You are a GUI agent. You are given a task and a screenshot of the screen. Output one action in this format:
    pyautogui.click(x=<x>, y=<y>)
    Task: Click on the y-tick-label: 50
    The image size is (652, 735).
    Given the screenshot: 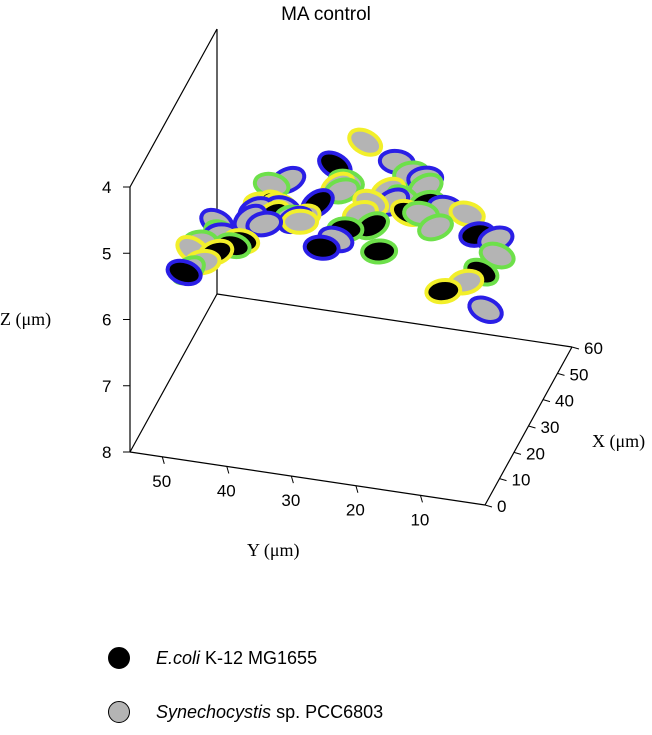 What is the action you would take?
    pyautogui.click(x=161, y=481)
    